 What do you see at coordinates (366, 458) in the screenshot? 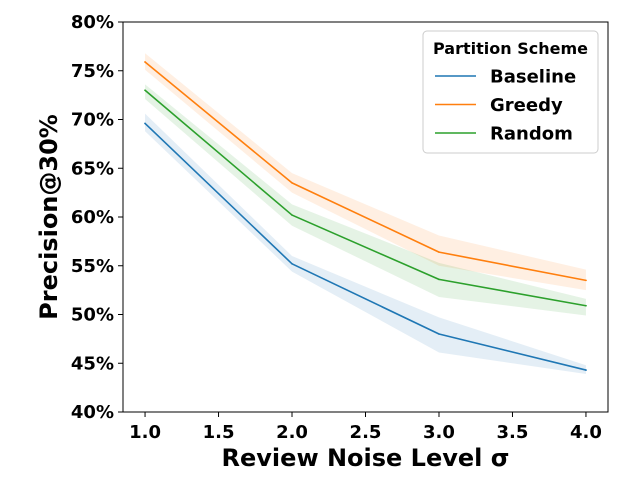
I see `x-axis-label: Review Noise Level σ` at bounding box center [366, 458].